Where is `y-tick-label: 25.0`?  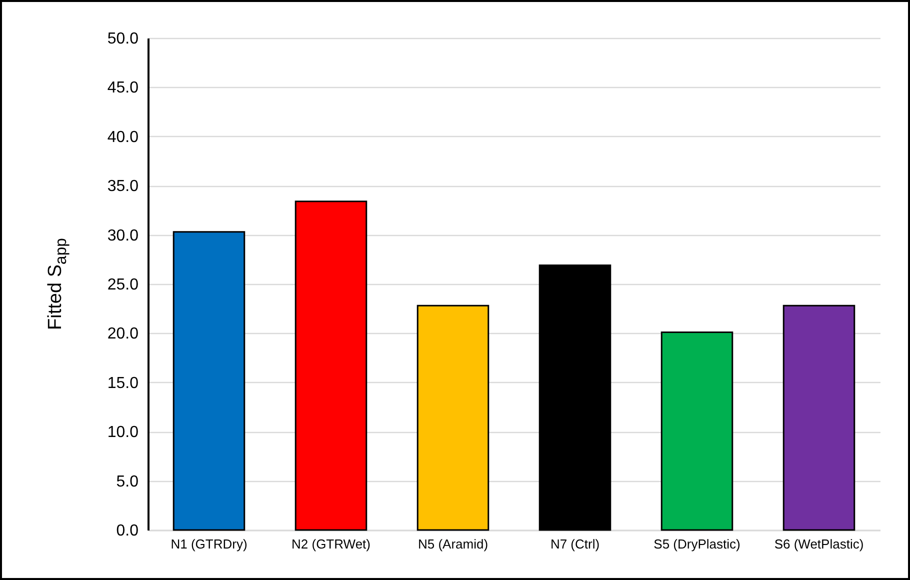
y-tick-label: 25.0 is located at coordinates (123, 285).